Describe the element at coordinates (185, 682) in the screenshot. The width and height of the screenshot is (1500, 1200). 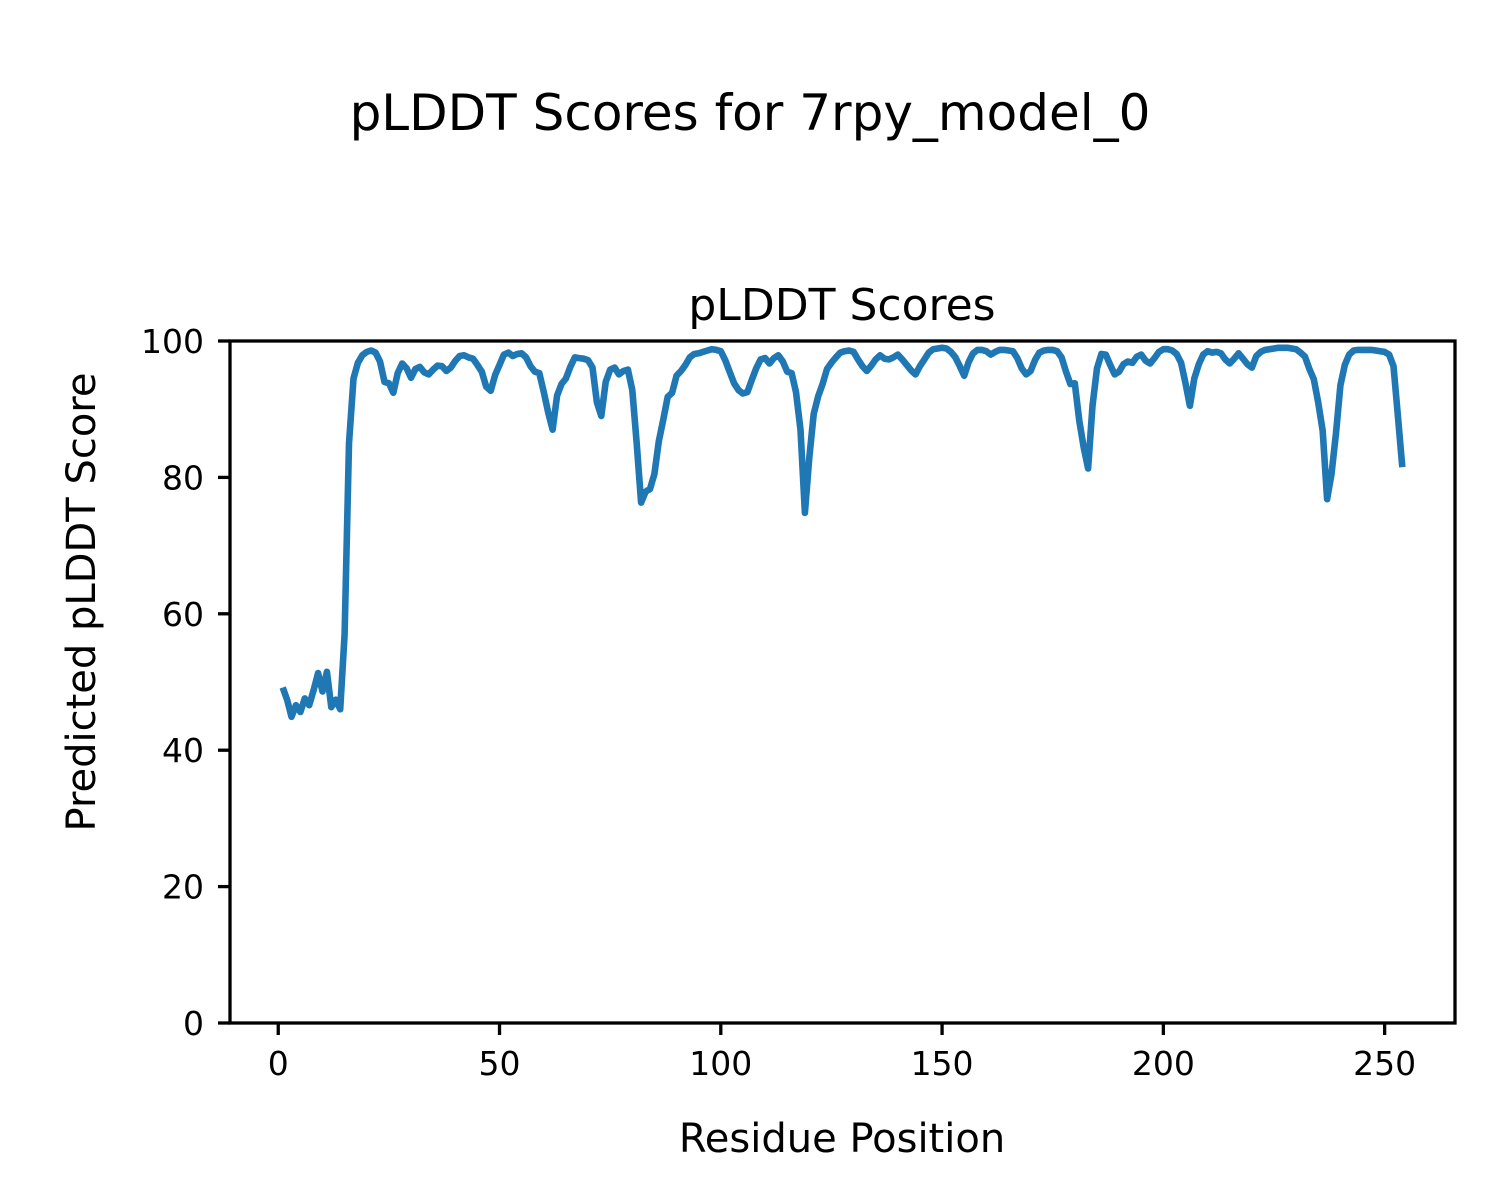
I see `y-axis-ticks: 0 20 40 60 80 100` at that location.